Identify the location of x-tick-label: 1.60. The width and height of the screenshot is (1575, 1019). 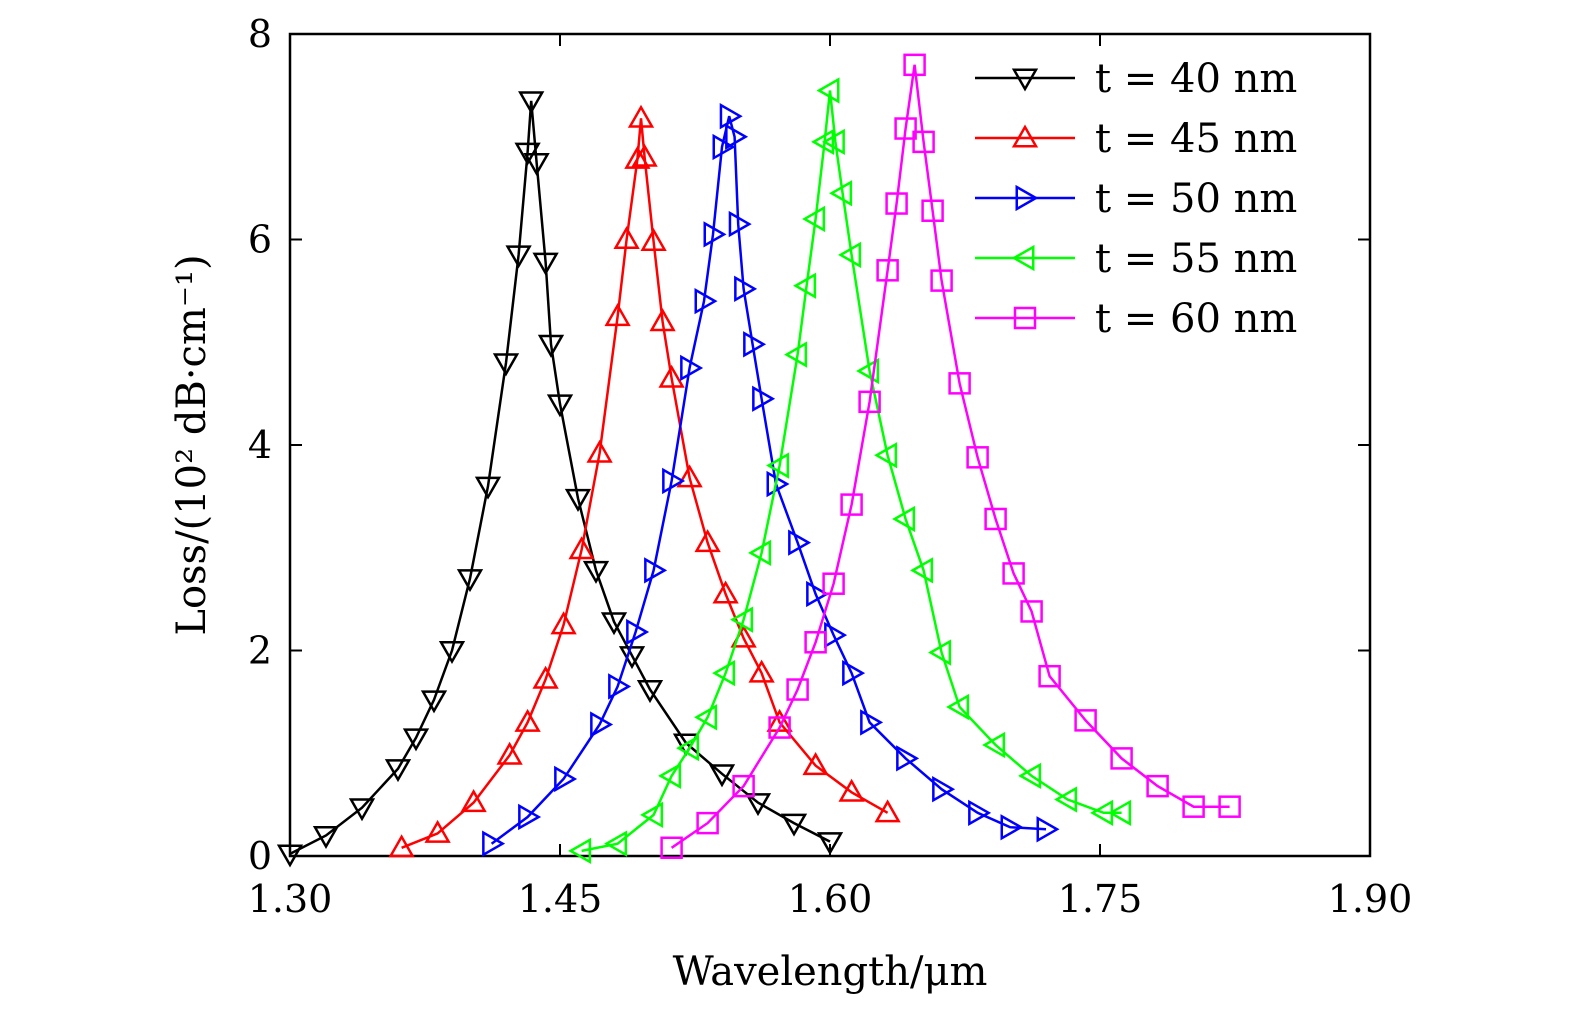
(830, 899).